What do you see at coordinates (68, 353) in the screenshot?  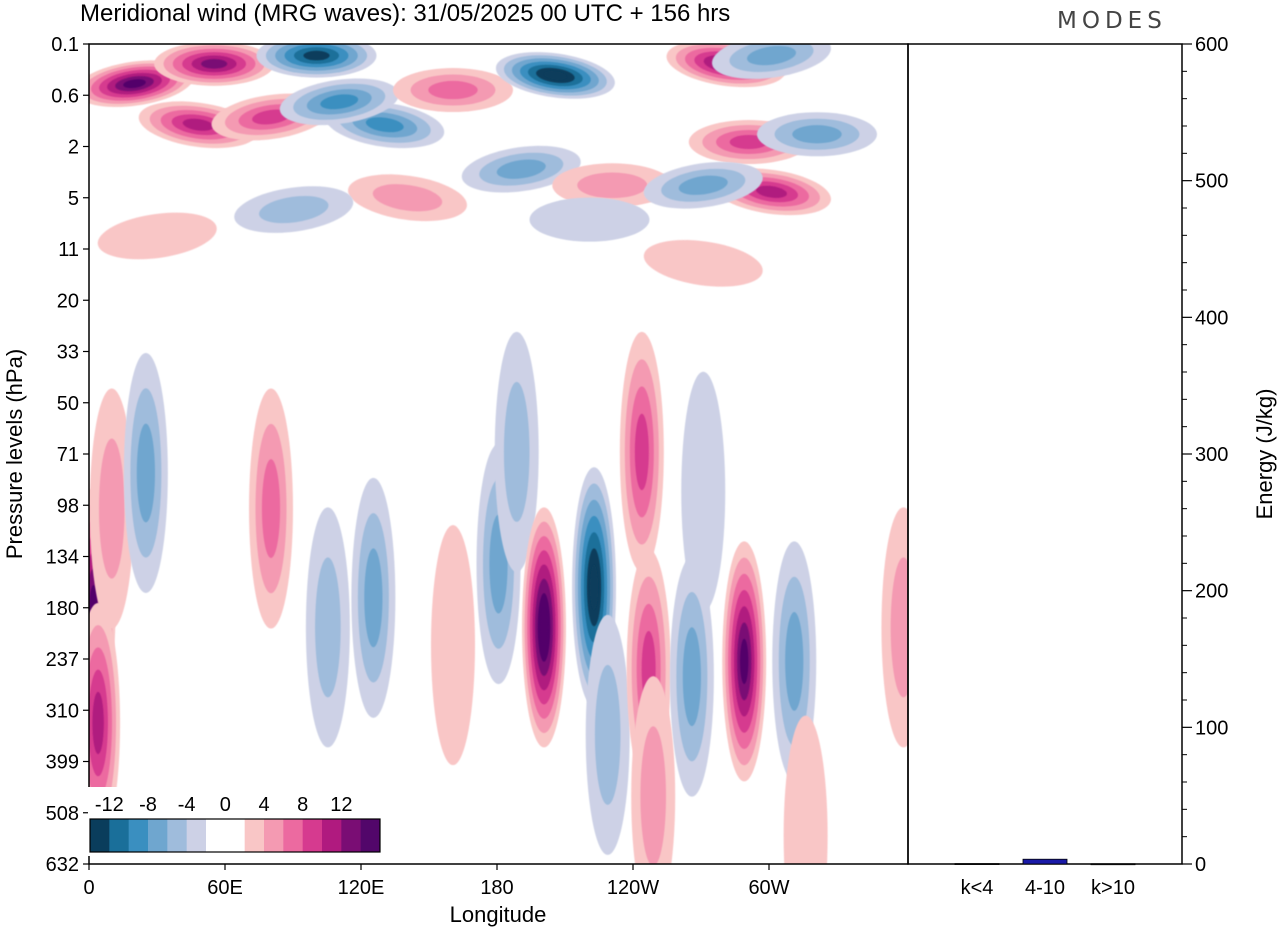 I see `y-tick-label: 33` at bounding box center [68, 353].